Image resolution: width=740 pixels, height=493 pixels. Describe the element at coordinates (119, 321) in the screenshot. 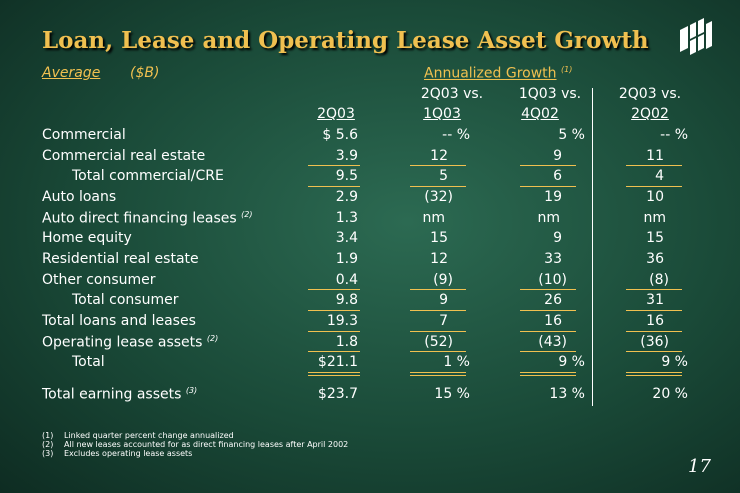

I see `row-label-total-loans-and-leases: Total loans and leases` at that location.